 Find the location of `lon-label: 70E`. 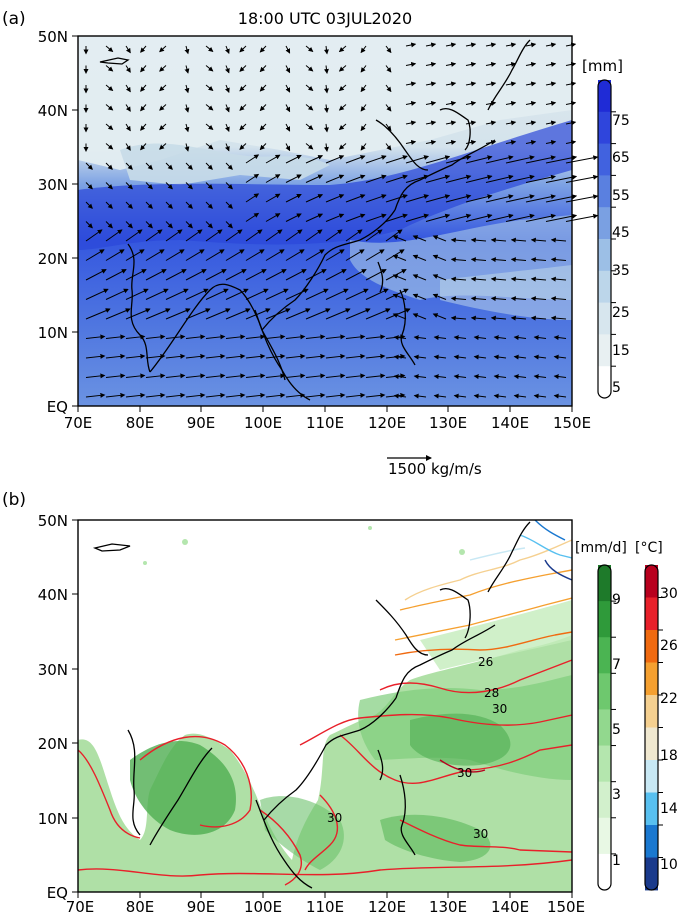

lon-label: 70E is located at coordinates (80, 907).